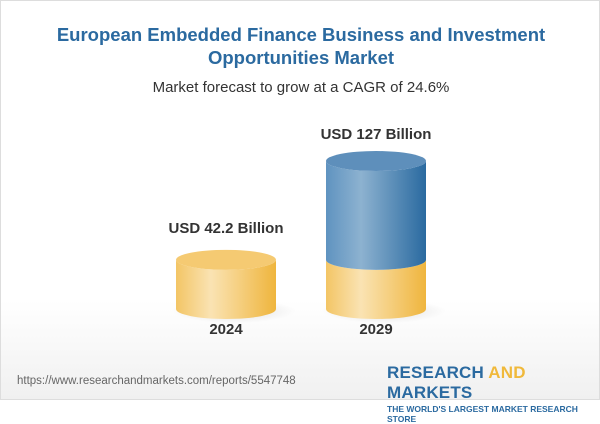 This screenshot has height=424, width=600. Describe the element at coordinates (376, 134) in the screenshot. I see `data-label-2029: USD 127 Billion` at that location.